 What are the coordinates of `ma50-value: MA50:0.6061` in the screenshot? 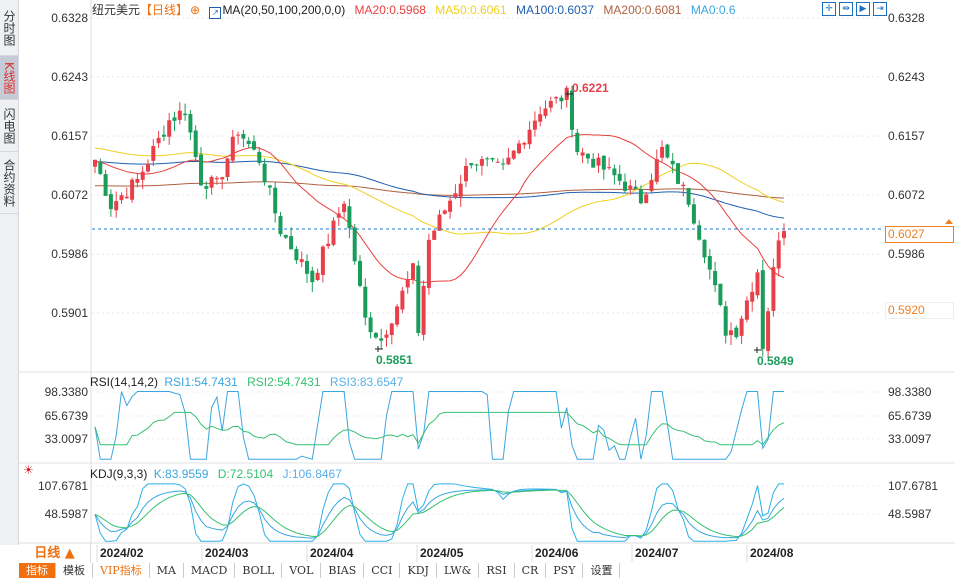 It's located at (471, 10).